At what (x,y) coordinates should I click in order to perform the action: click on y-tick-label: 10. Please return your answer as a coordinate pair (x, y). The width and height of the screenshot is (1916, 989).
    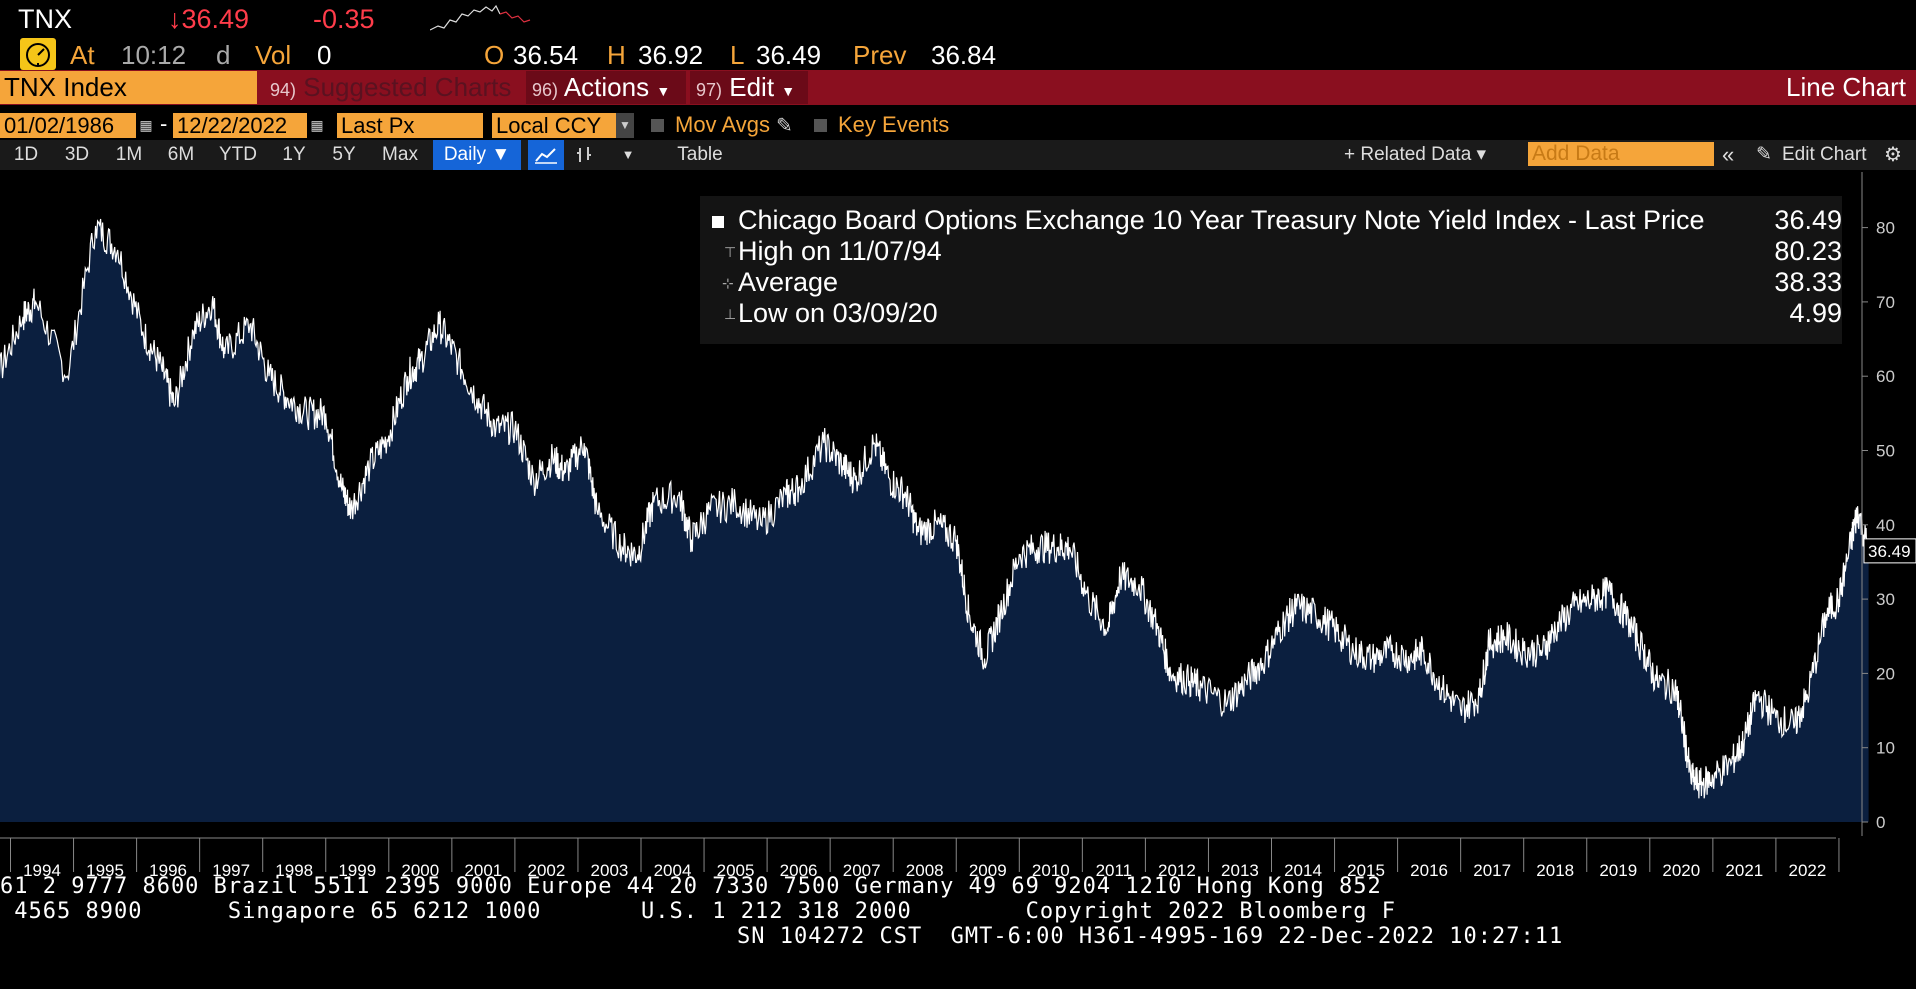
    Looking at the image, I should click on (1885, 748).